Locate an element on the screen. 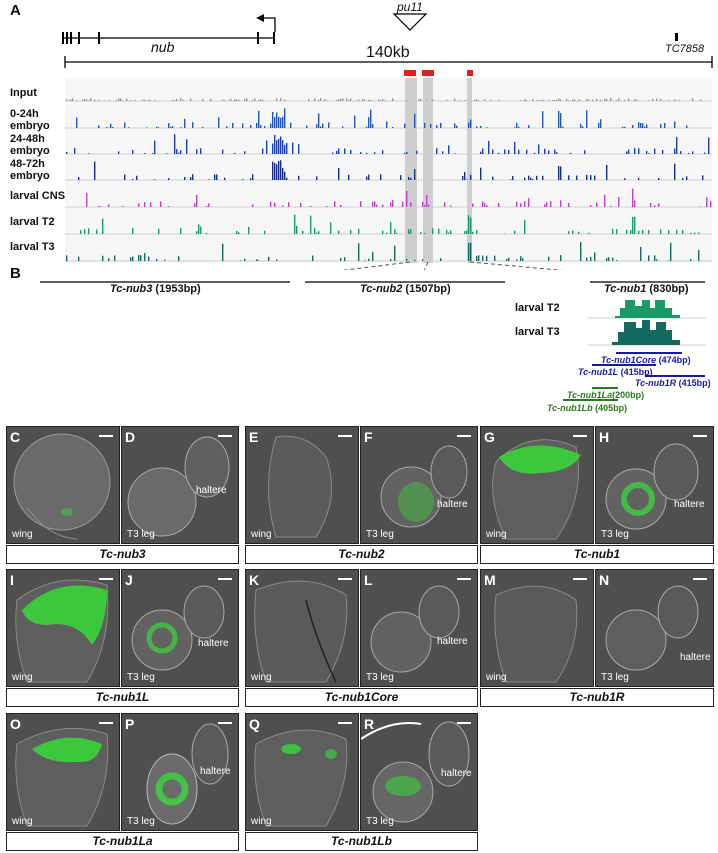 This screenshot has width=718, height=853. zoom-label-larval-t2: larval T2 is located at coordinates (537, 308).